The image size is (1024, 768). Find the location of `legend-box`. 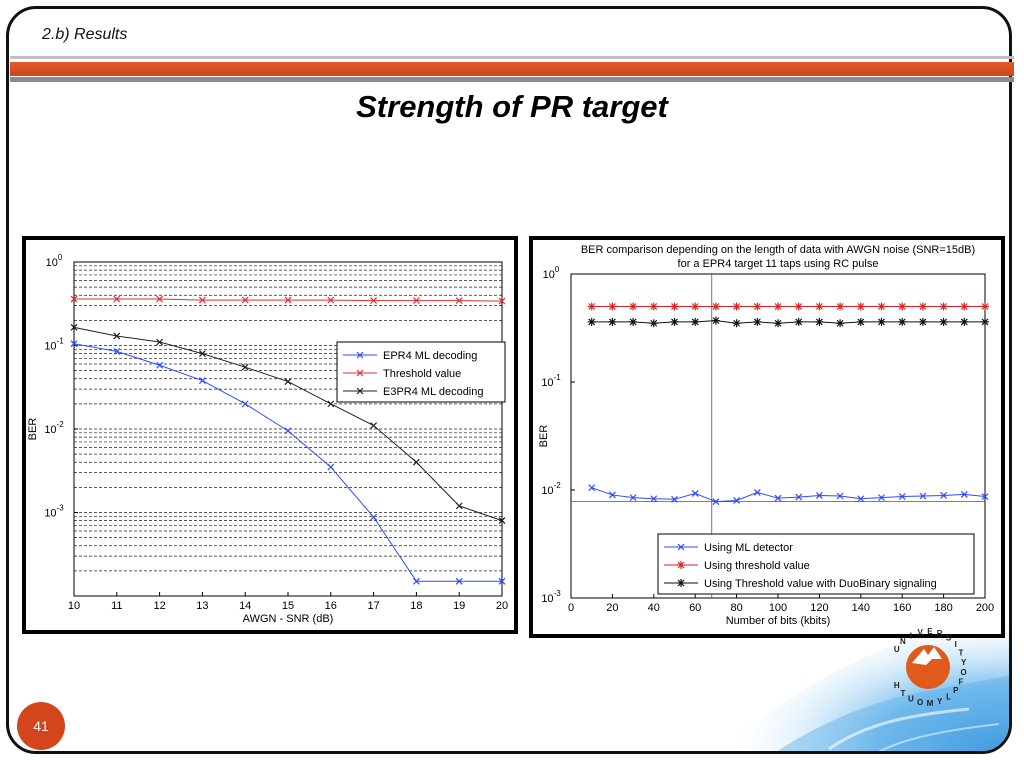

legend-box is located at coordinates (421, 372).